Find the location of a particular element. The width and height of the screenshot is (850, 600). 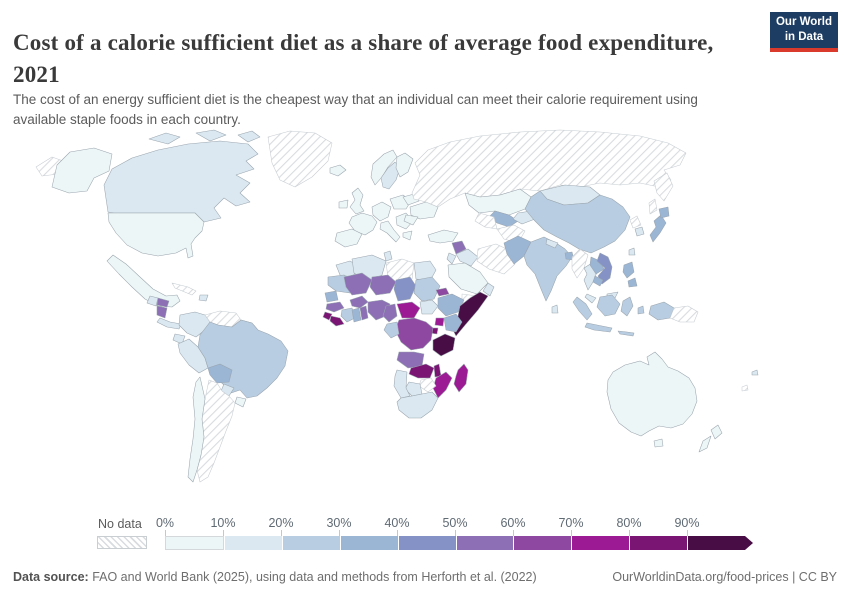

country-germany is located at coordinates (381, 211).